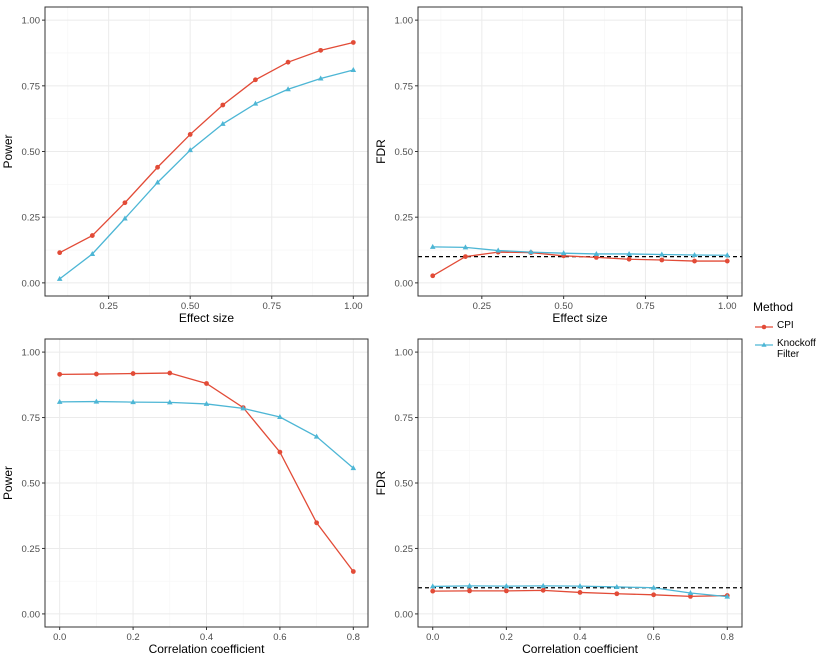 The height and width of the screenshot is (669, 830). What do you see at coordinates (580, 251) in the screenshot?
I see `series-line-knockoff-filter` at bounding box center [580, 251].